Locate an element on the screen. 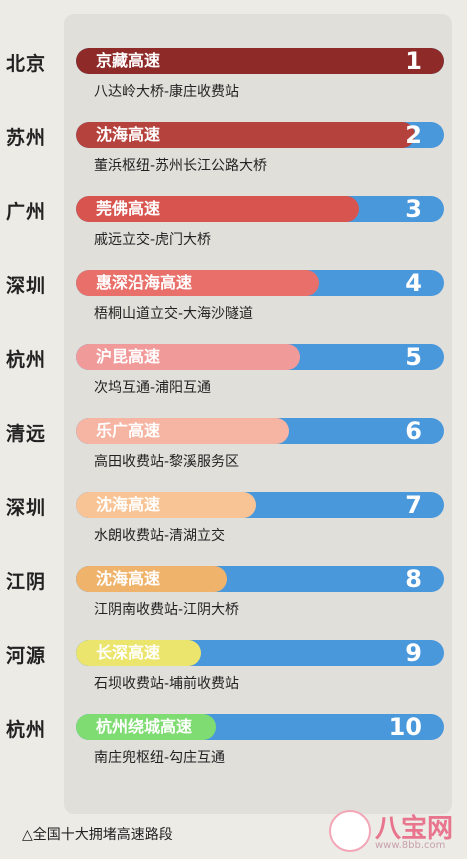  highway-name: 惠深沿海高速 is located at coordinates (144, 282).